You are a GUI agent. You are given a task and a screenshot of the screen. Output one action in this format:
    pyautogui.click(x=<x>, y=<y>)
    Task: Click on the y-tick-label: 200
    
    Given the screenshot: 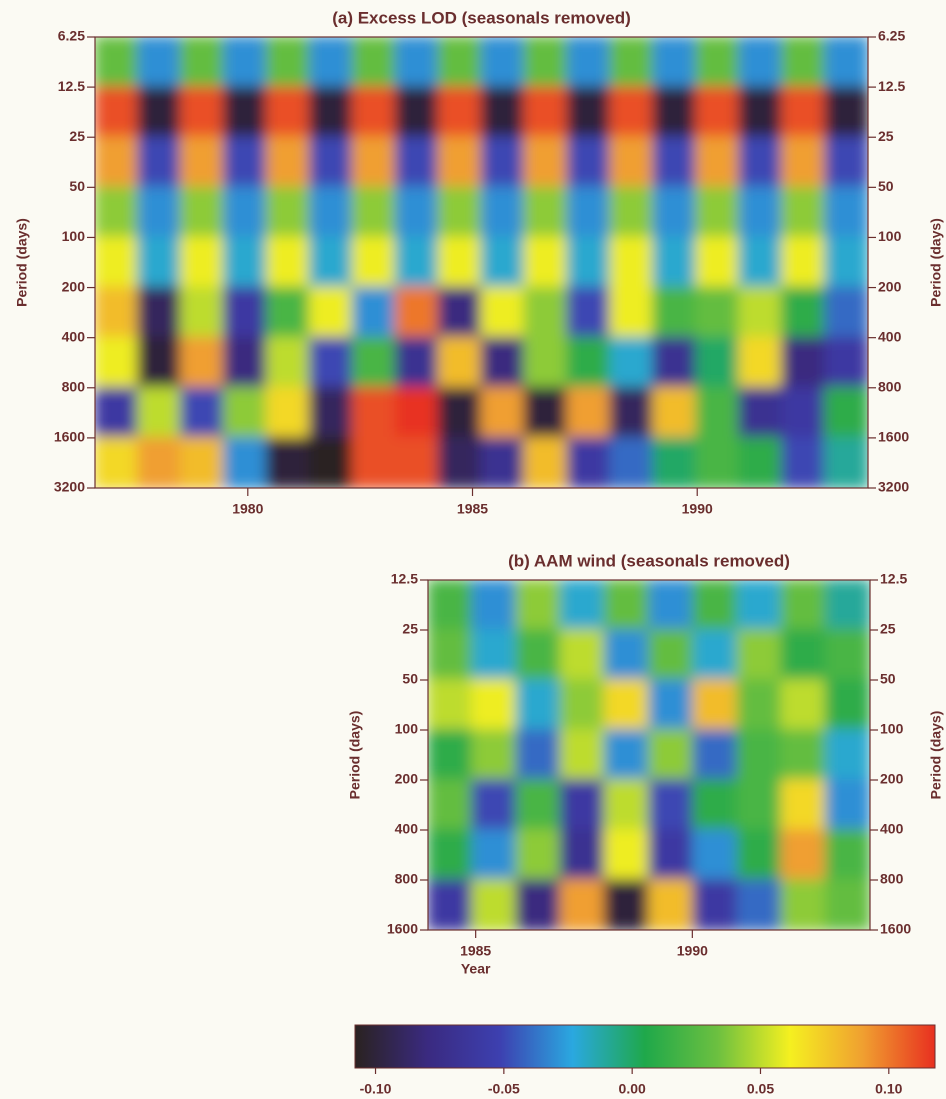 What is the action you would take?
    pyautogui.click(x=407, y=779)
    